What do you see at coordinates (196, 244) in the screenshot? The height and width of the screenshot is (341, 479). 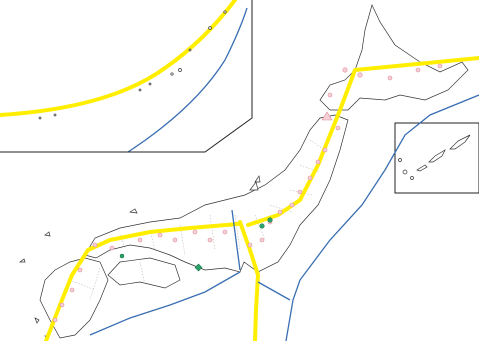 I see `station-markers` at bounding box center [196, 244].